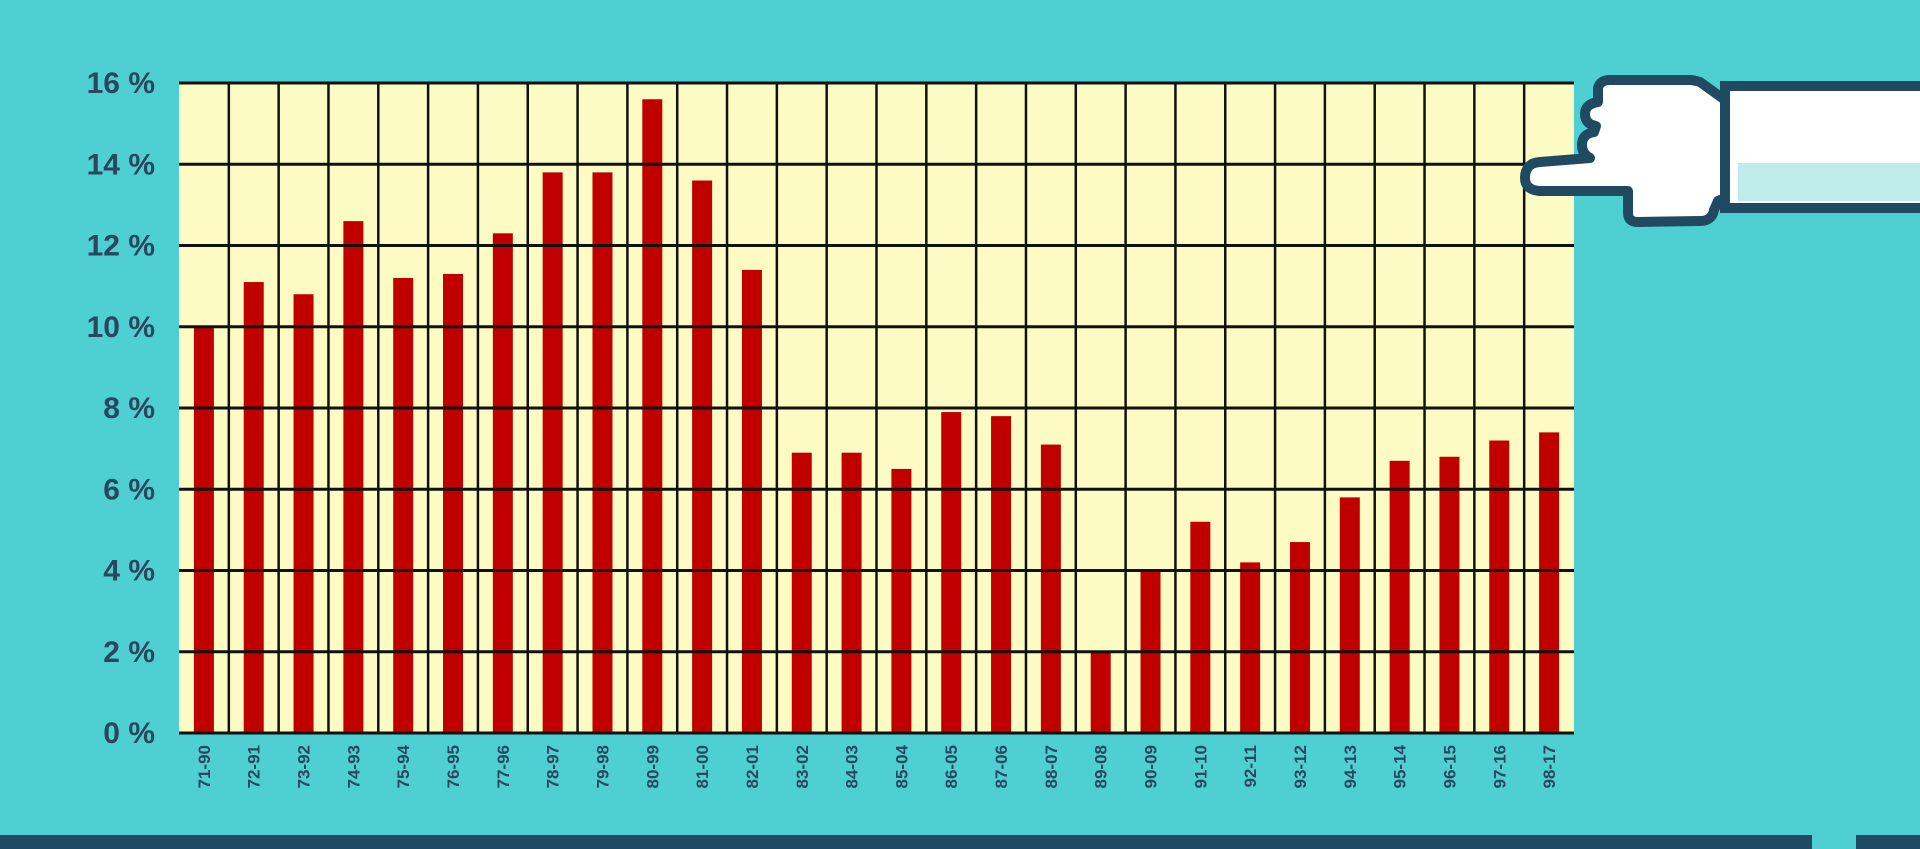 The height and width of the screenshot is (849, 1920). I want to click on x-tick-label: 96-15, so click(1449, 766).